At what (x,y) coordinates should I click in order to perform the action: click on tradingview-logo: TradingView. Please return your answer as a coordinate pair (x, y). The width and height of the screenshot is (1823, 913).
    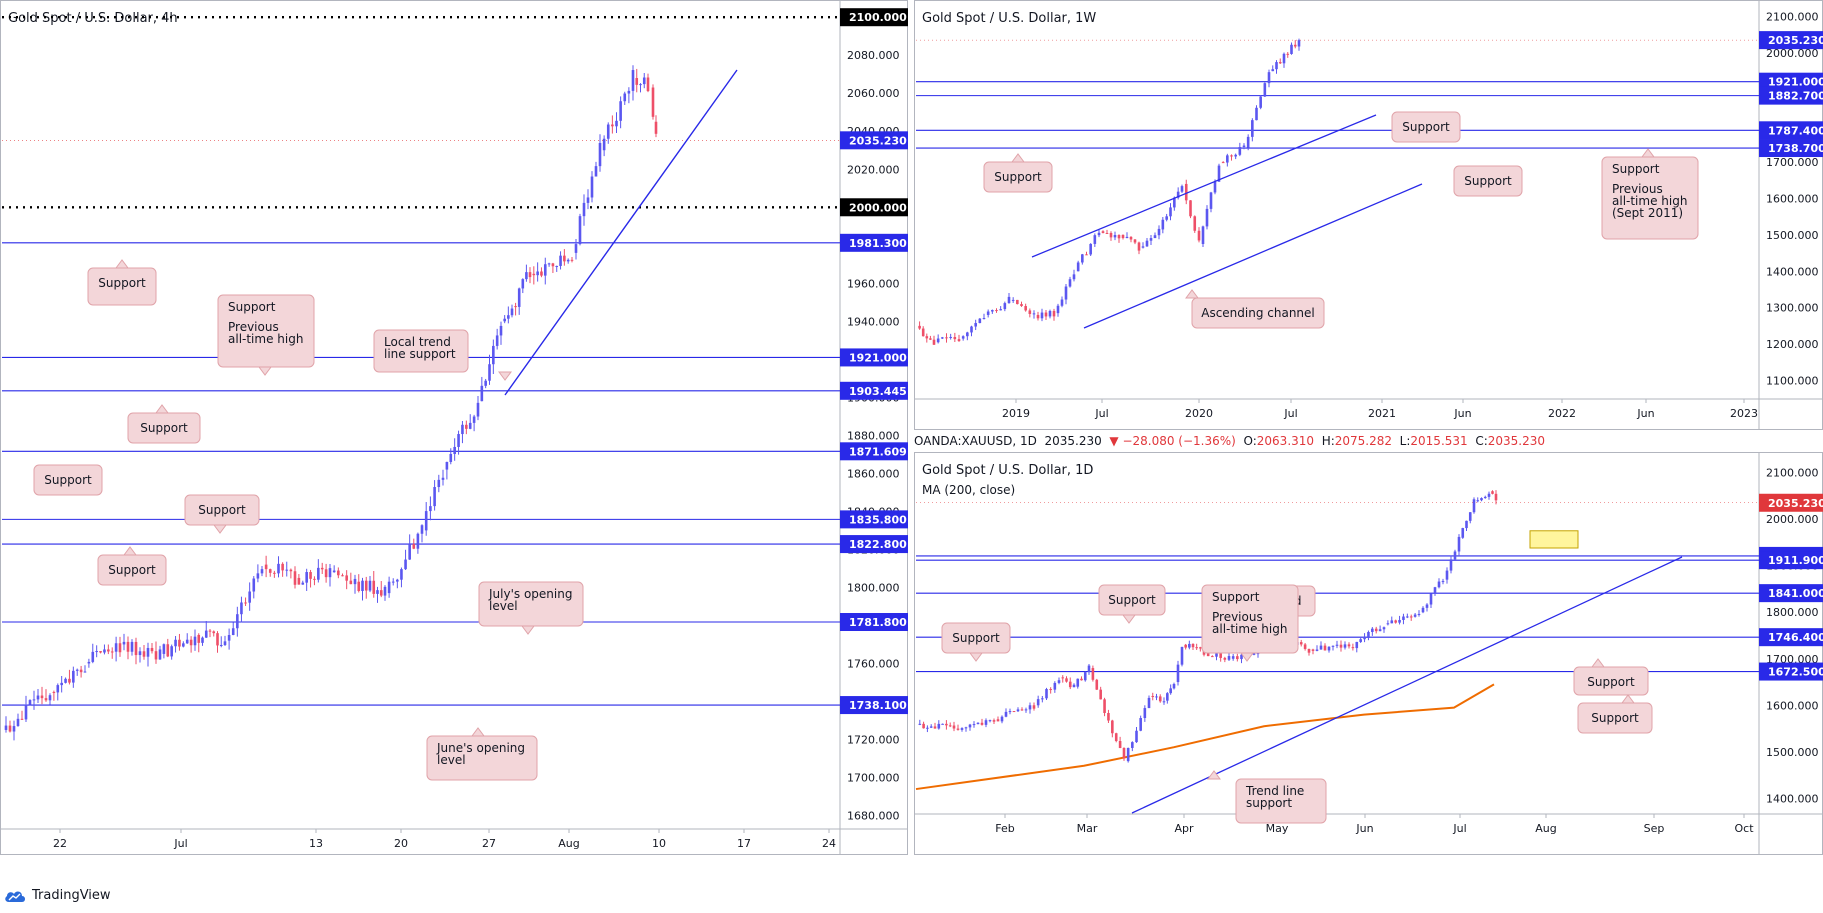
    Looking at the image, I should click on (57, 895).